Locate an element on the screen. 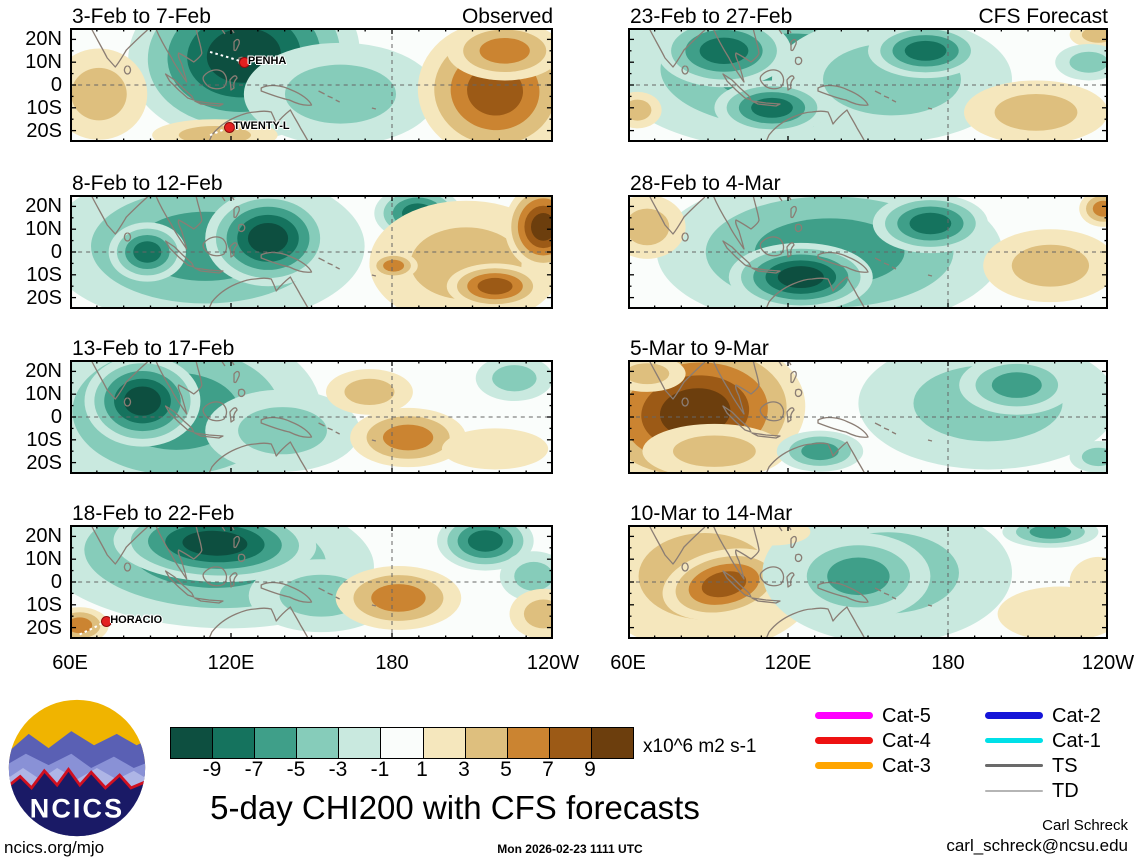  legend-item-ts: TS is located at coordinates (1043, 765).